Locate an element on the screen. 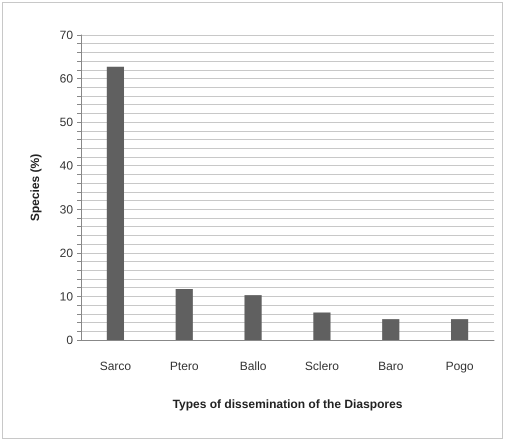 This screenshot has width=507, height=441. x-tick-label: Sclero is located at coordinates (322, 366).